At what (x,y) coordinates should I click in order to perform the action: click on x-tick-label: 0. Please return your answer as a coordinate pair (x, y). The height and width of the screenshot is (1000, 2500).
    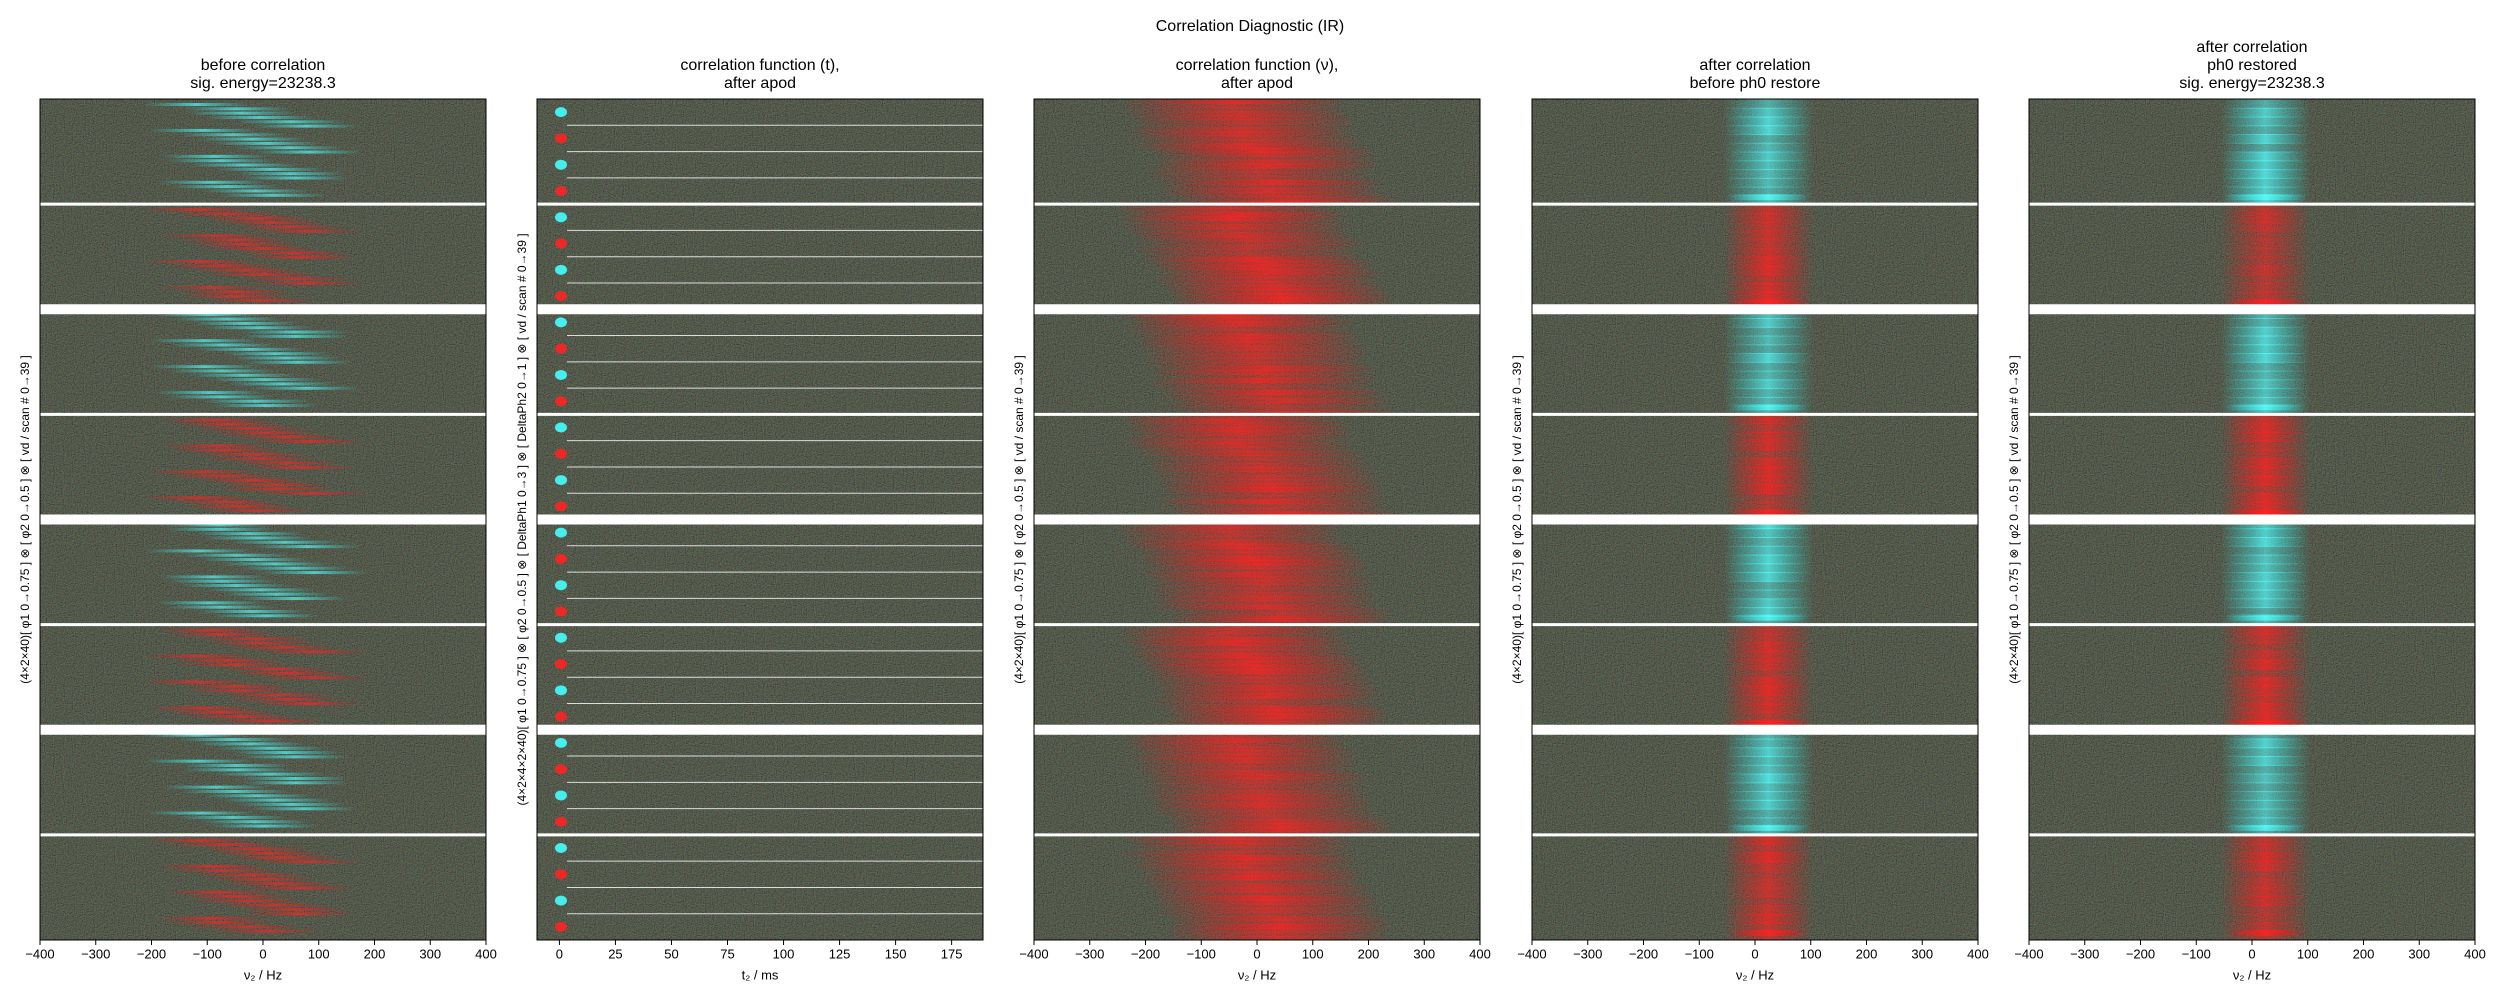
    Looking at the image, I should click on (1256, 953).